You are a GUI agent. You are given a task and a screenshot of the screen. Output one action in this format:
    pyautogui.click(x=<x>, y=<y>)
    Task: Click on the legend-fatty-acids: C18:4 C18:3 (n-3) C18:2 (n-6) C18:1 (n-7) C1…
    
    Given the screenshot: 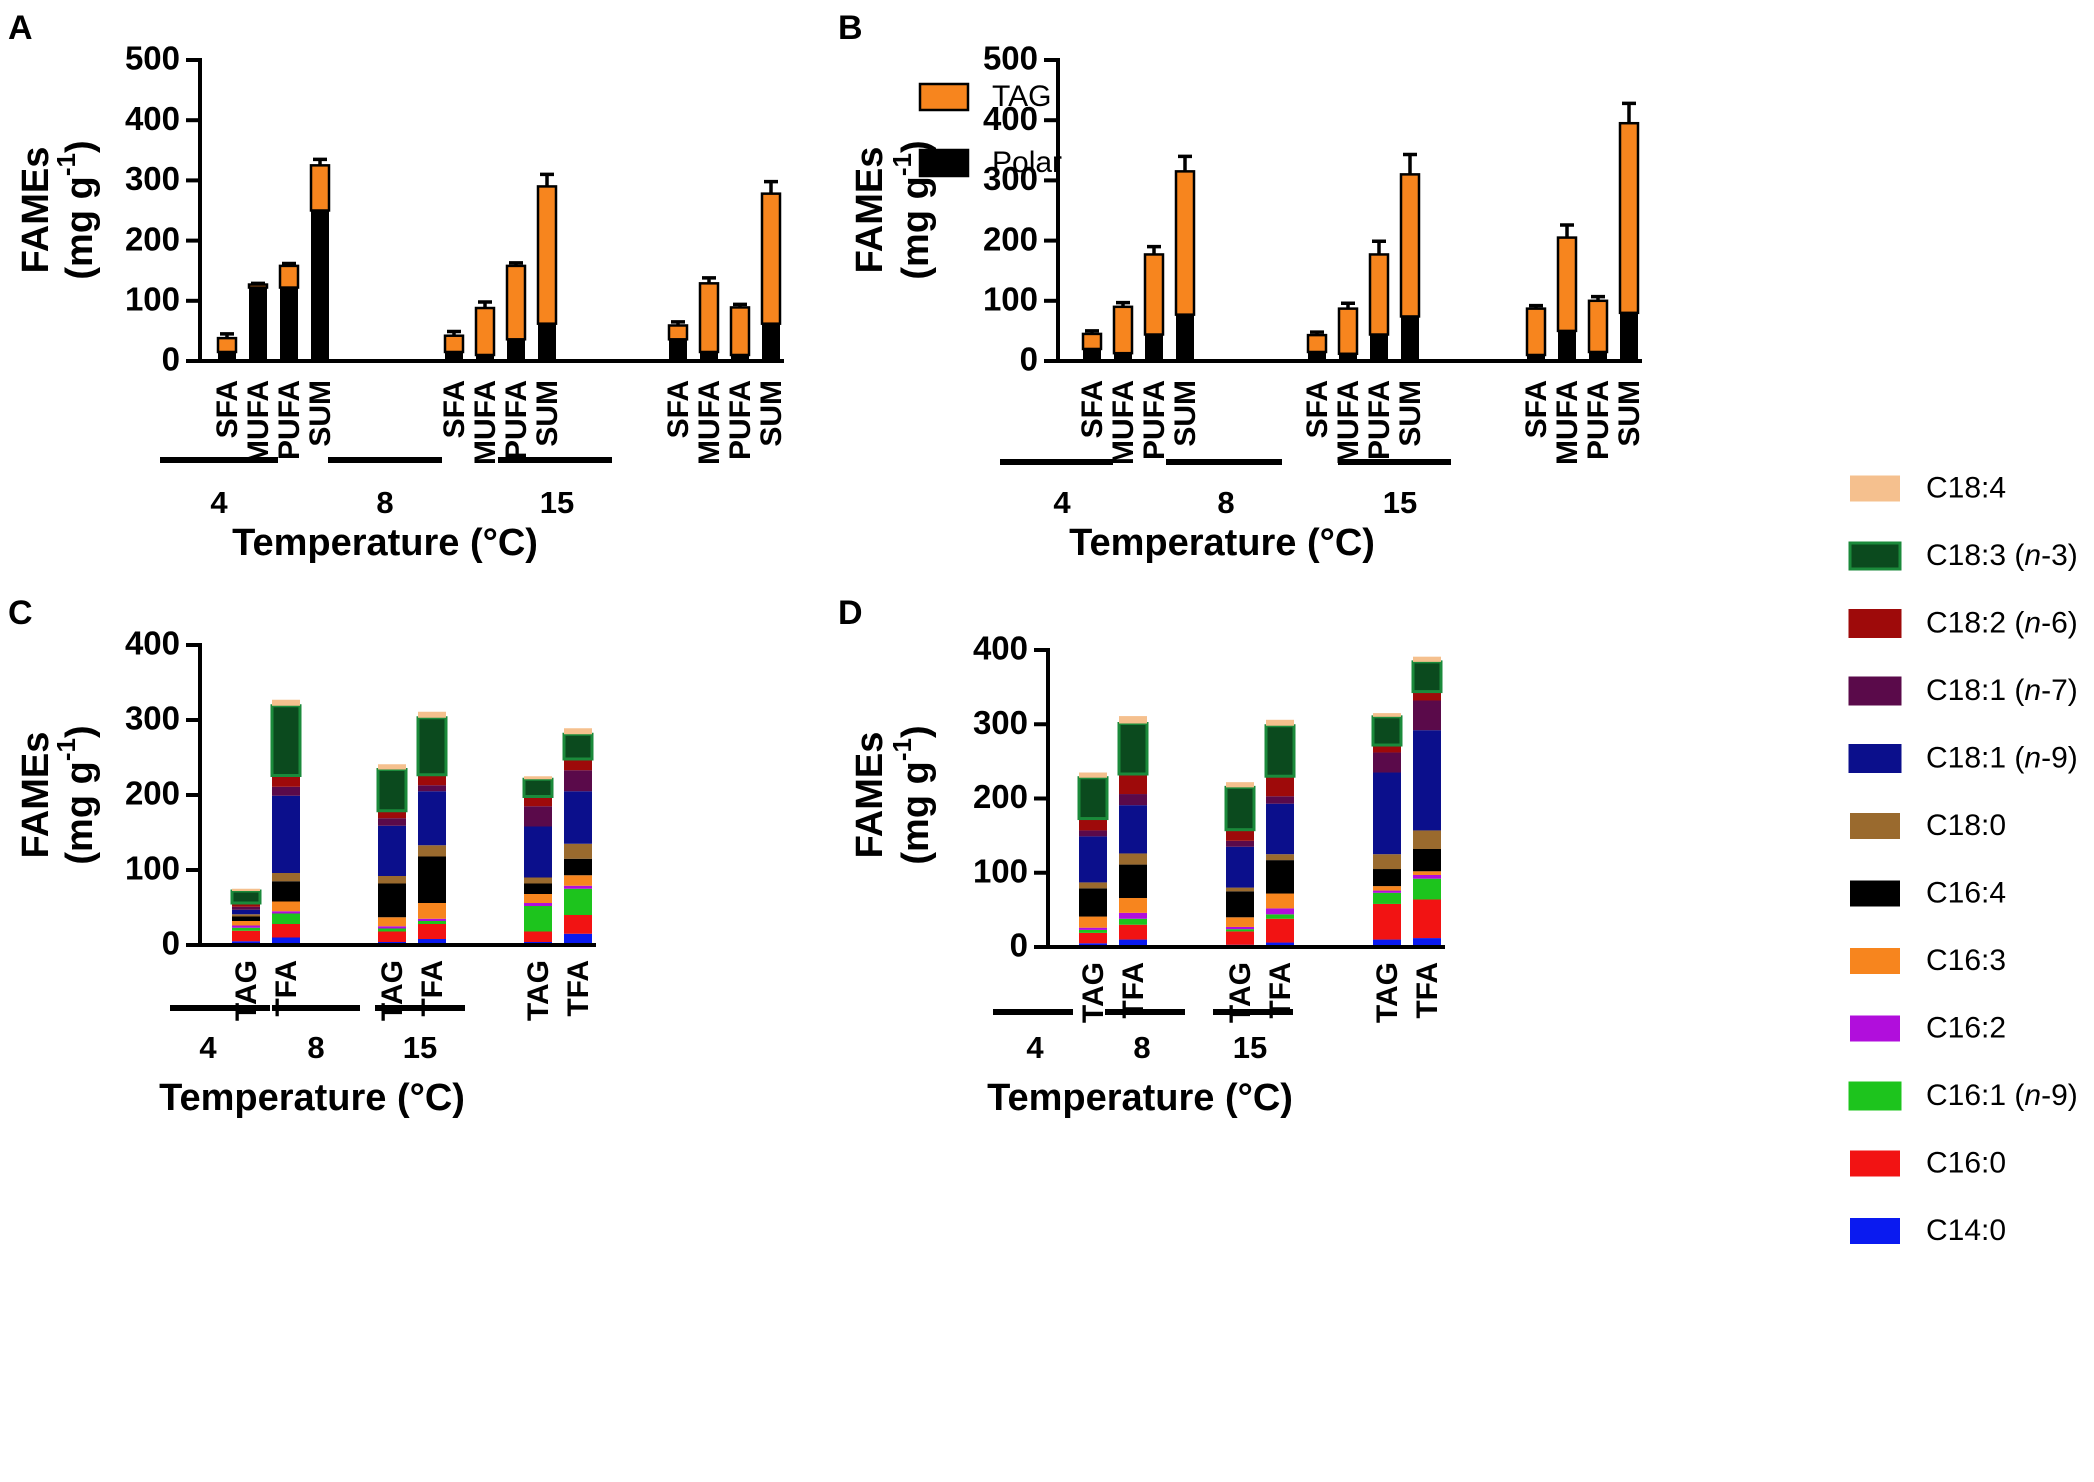 What is the action you would take?
    pyautogui.click(x=1963, y=859)
    